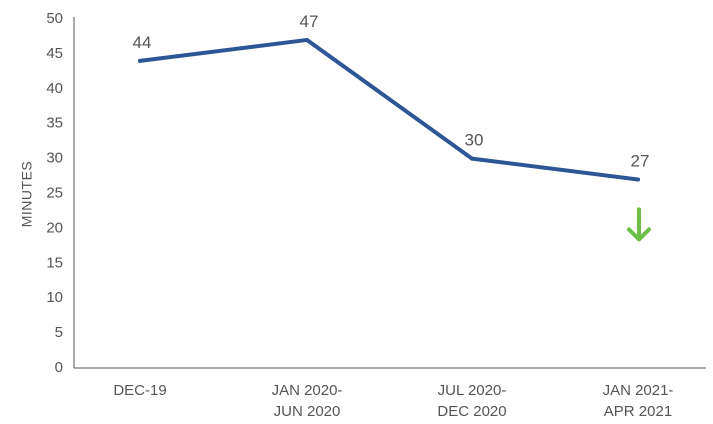 The image size is (713, 424). Describe the element at coordinates (54, 18) in the screenshot. I see `y-tick-label: 50` at that location.